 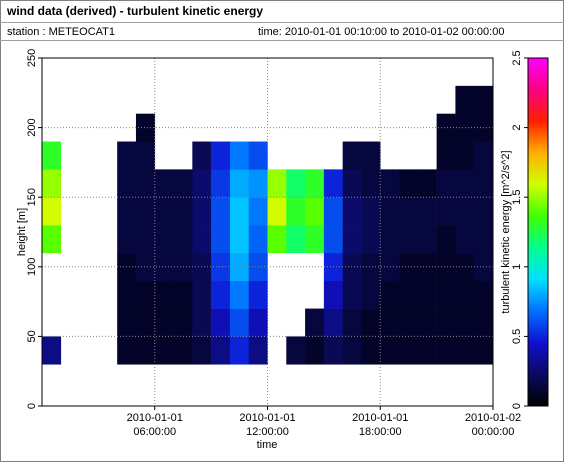 What do you see at coordinates (517, 267) in the screenshot?
I see `colorbar-tick-label: 1` at bounding box center [517, 267].